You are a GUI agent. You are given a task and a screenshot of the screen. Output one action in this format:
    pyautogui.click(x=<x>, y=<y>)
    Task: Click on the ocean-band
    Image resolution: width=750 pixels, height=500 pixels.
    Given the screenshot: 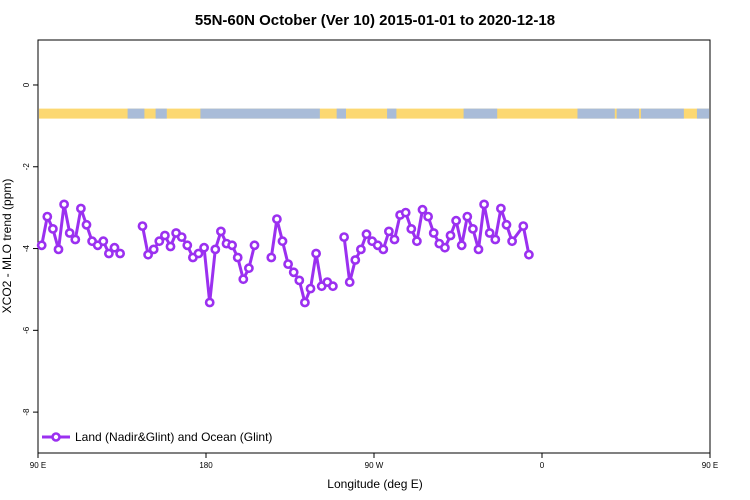 What is the action you would take?
    pyautogui.click(x=374, y=113)
    